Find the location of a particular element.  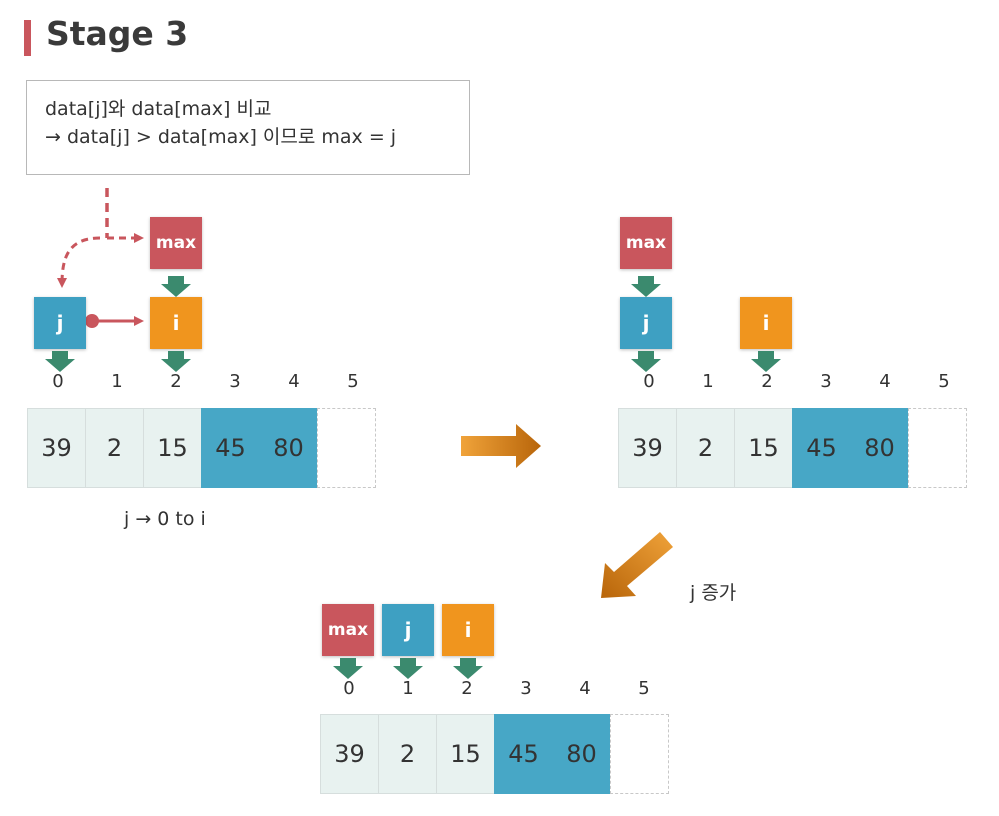

dashed-curved-arrow-to-j is located at coordinates (79, 262).